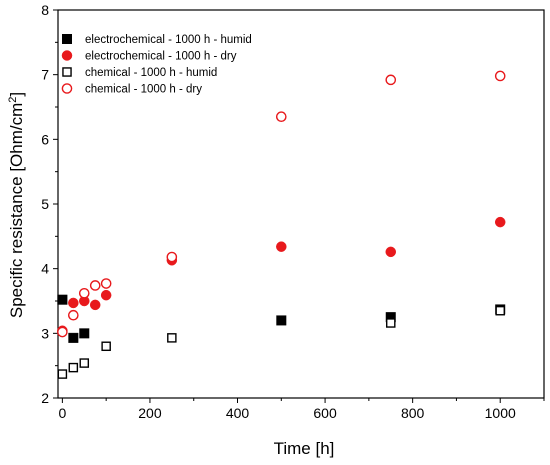 The image size is (550, 465). What do you see at coordinates (168, 40) in the screenshot?
I see `legend-label-1: electrochemical - 1000 h - humid` at bounding box center [168, 40].